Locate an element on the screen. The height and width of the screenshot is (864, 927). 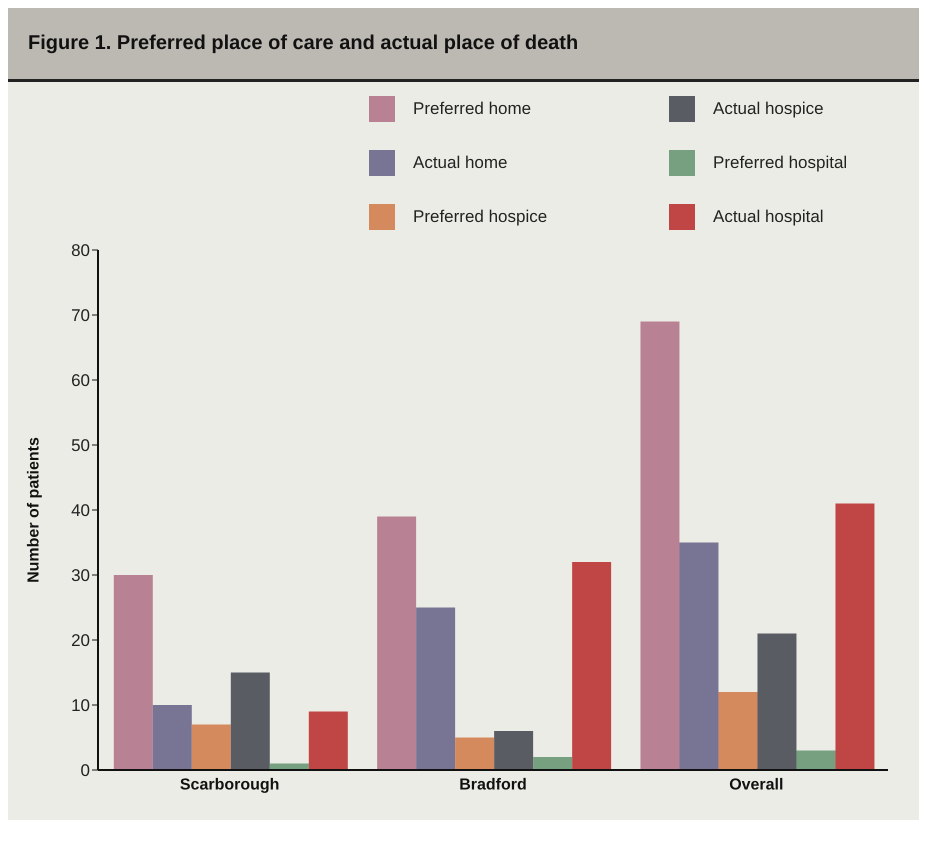
legend-label: Actual home is located at coordinates (460, 163).